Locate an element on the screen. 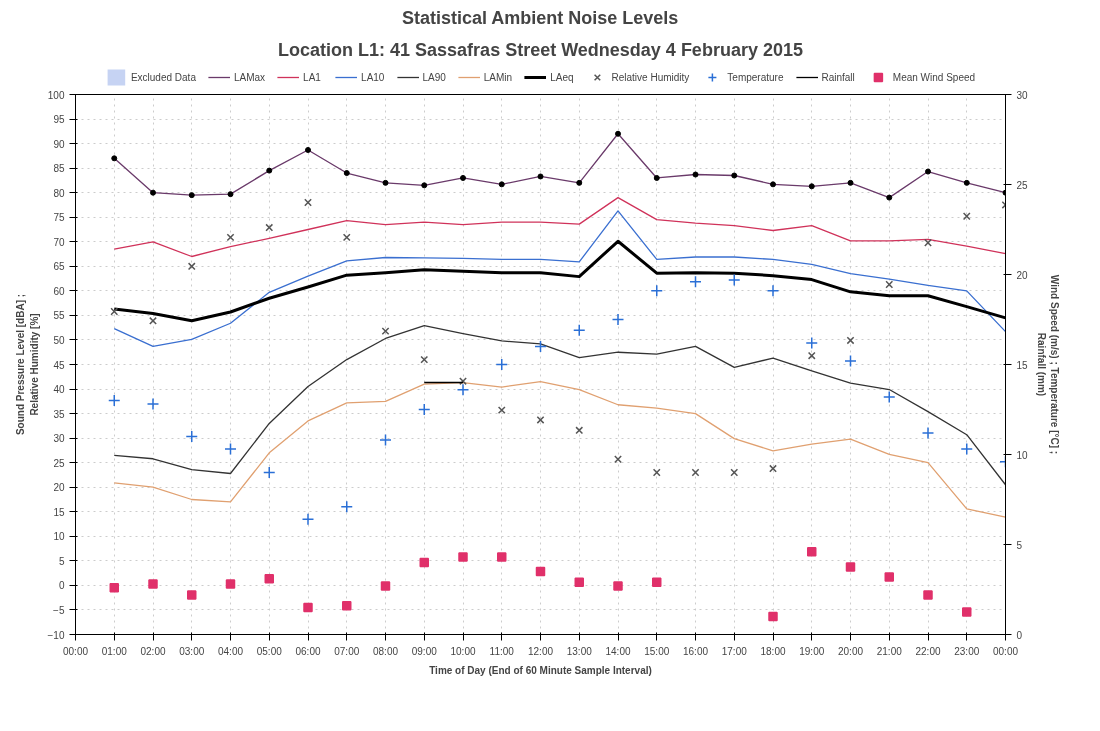 This screenshot has width=1100, height=731. y-tick-label: 50 is located at coordinates (59, 340).